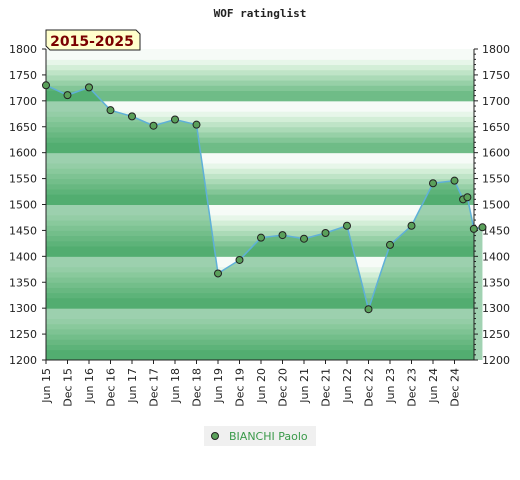  Describe the element at coordinates (390, 386) in the screenshot. I see `x-tick-label: Jun 23` at that location.